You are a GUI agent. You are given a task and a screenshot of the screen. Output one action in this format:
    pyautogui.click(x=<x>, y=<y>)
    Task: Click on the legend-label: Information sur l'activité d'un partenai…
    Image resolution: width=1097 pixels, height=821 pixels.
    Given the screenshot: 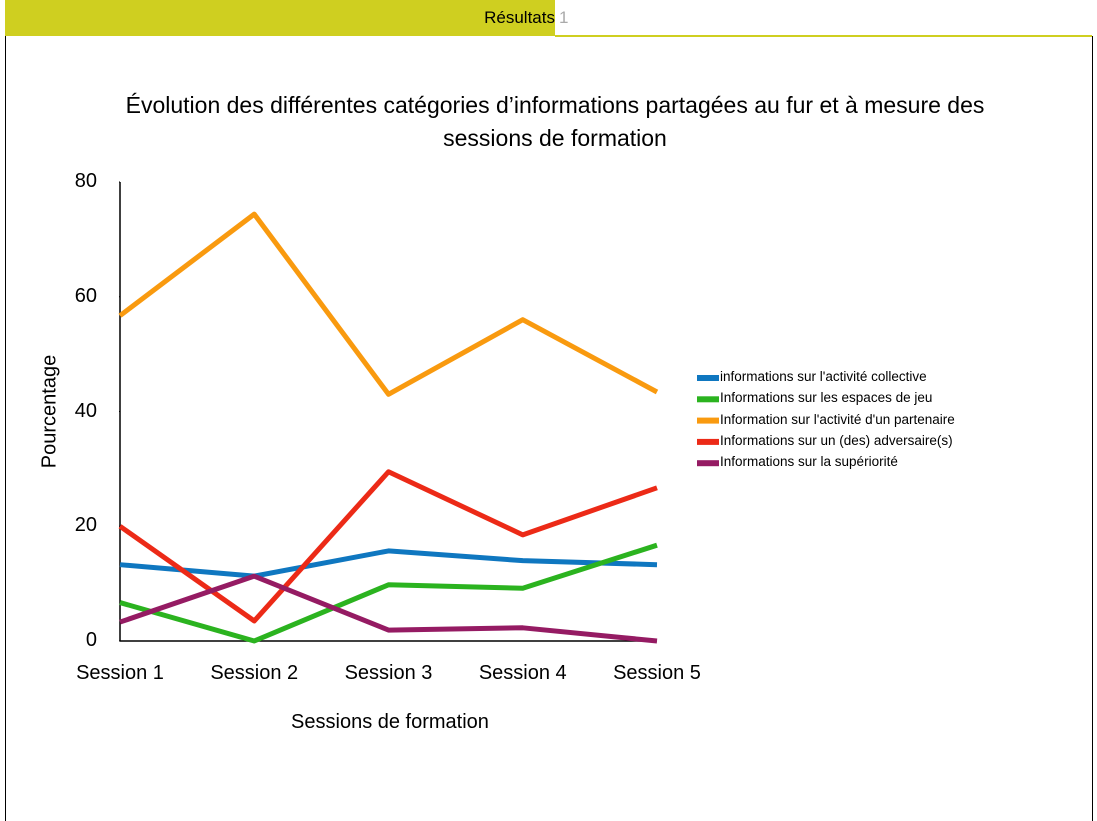 What is the action you would take?
    pyautogui.click(x=837, y=419)
    